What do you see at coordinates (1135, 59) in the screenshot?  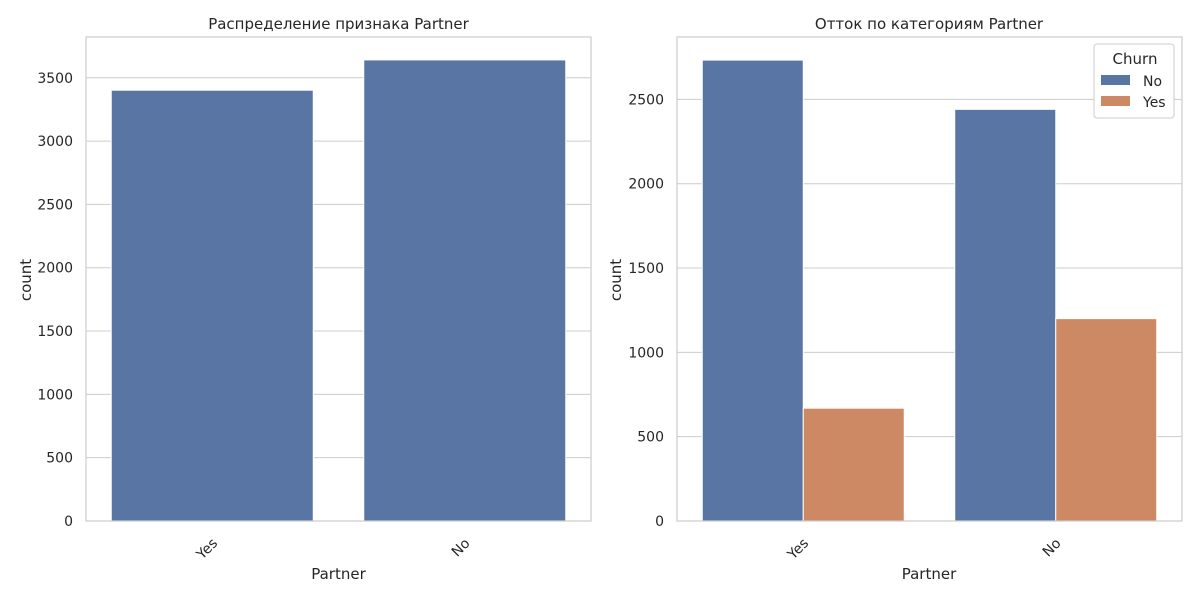 I see `legend-title: Churn` at bounding box center [1135, 59].